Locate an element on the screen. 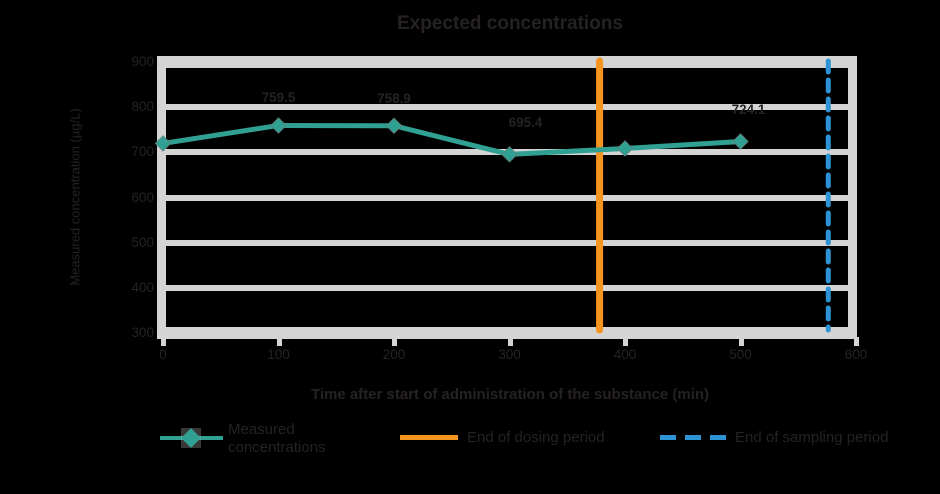 Image resolution: width=940 pixels, height=494 pixels. right-frame-line is located at coordinates (852, 196).